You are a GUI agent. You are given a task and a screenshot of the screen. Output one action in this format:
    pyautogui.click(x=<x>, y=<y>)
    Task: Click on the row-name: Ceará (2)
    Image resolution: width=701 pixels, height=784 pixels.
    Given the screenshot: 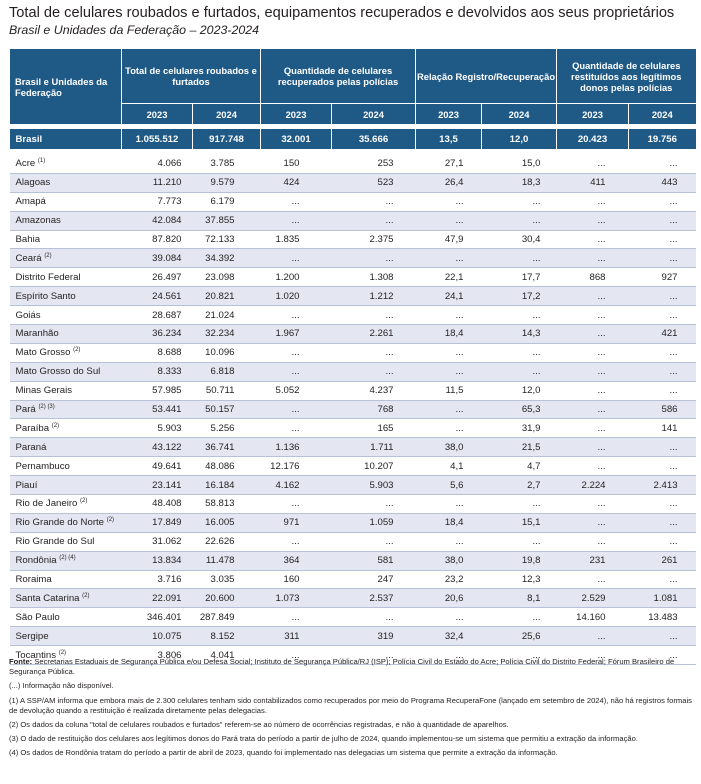 What is the action you would take?
    pyautogui.click(x=65, y=258)
    